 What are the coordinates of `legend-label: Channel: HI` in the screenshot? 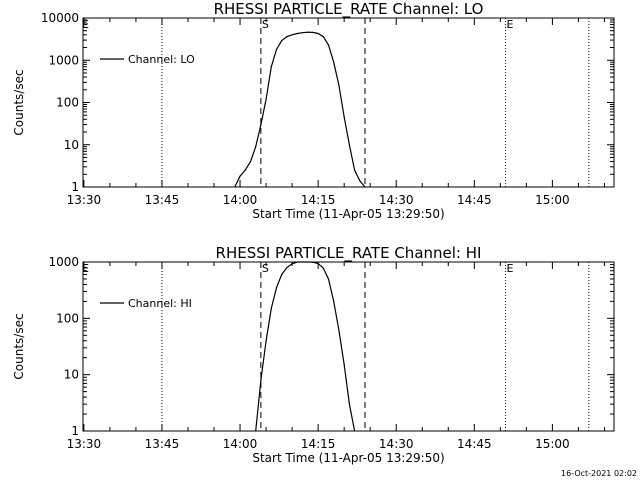 It's located at (160, 303).